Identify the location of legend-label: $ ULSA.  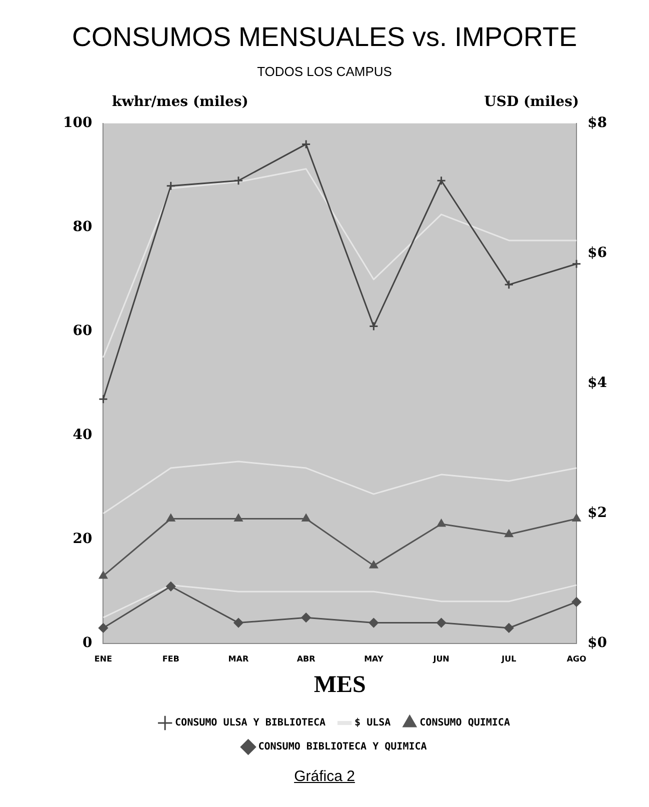
(372, 723).